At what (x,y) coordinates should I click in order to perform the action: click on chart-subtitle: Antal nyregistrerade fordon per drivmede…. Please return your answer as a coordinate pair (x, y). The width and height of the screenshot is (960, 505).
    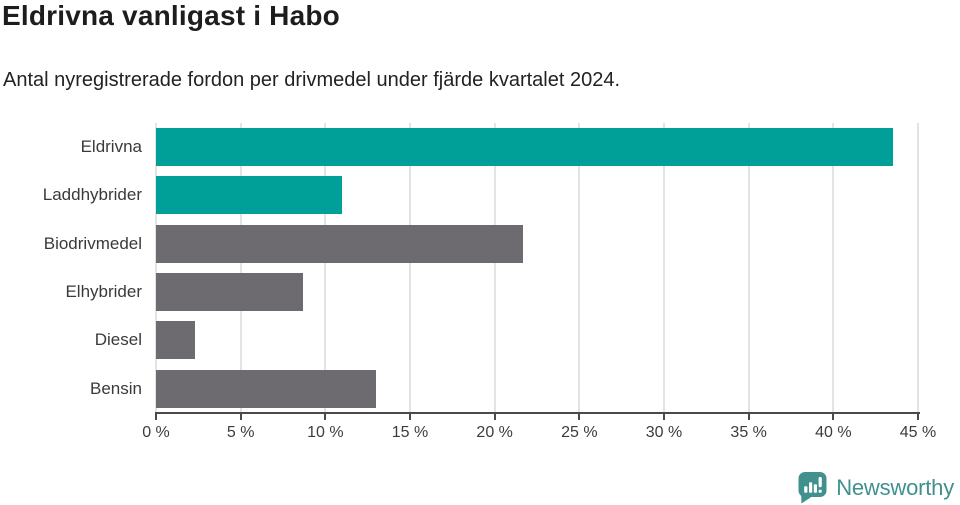
    Looking at the image, I should click on (312, 80).